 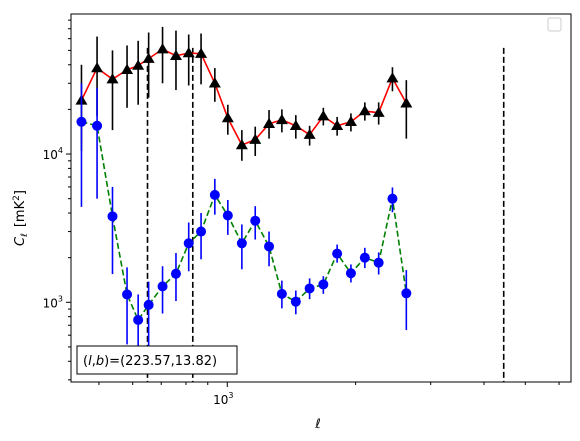 What do you see at coordinates (25, 235) in the screenshot?
I see `y-axis-label-subscript: ℓ` at bounding box center [25, 235].